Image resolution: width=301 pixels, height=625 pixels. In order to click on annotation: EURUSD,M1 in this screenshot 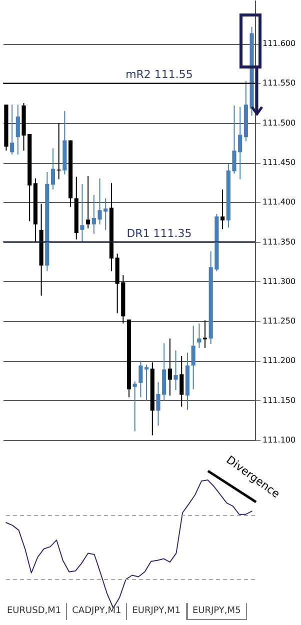, I will do `click(35, 611)`.